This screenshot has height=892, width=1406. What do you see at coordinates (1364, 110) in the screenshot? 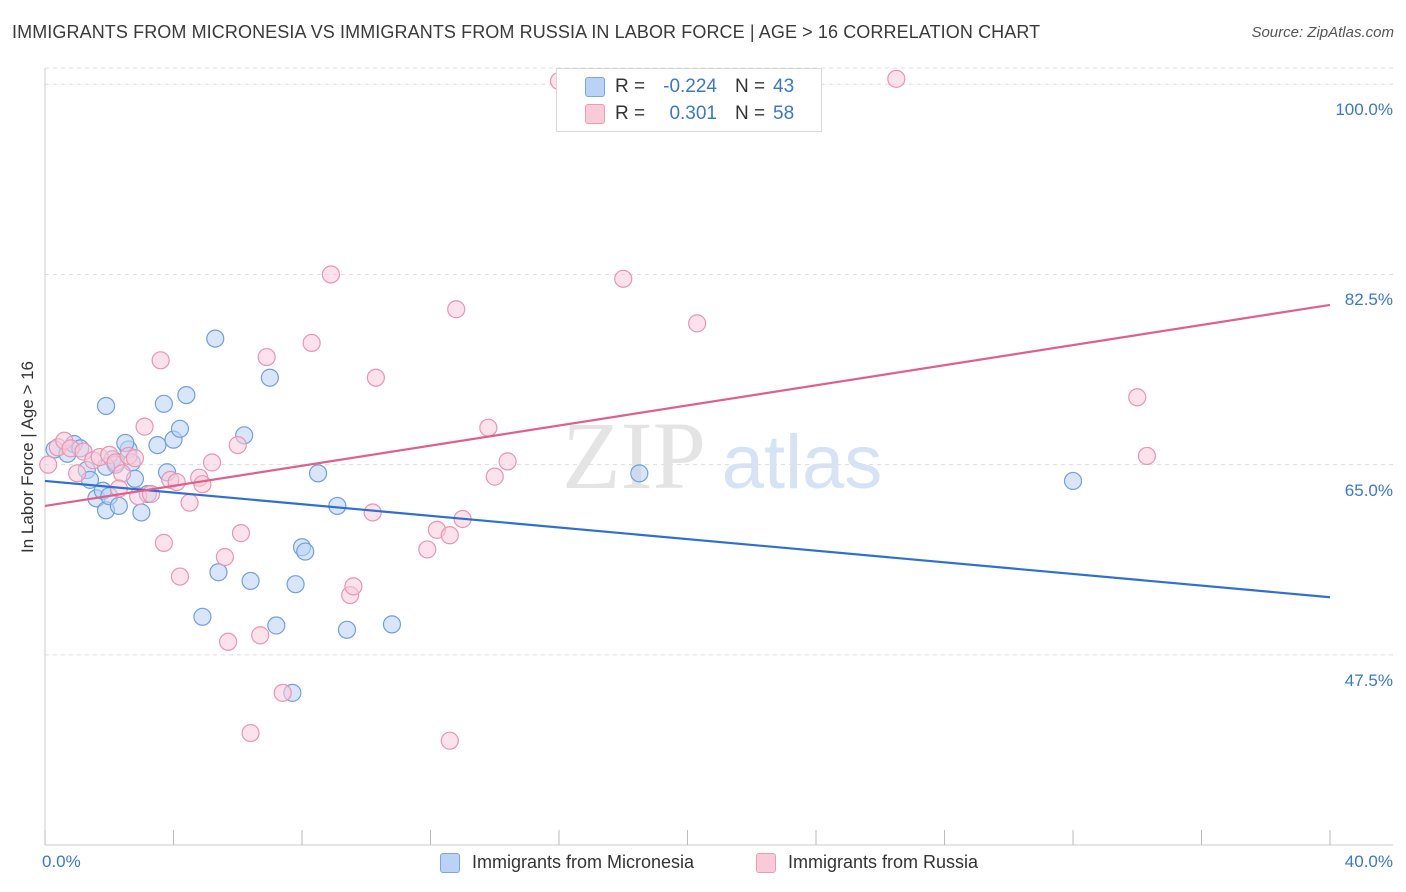
I see `y-tick-label: 100.0%` at bounding box center [1364, 110].